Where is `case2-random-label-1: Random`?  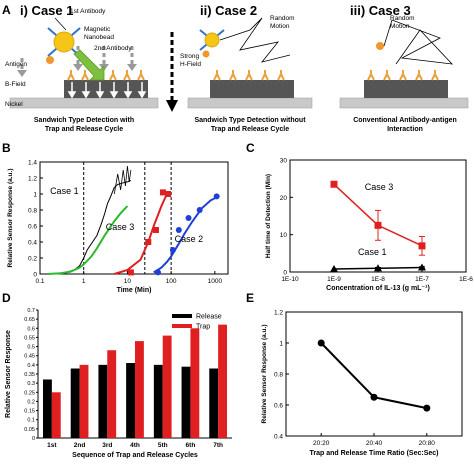
case2-random-label-1: Random is located at coordinates (282, 18).